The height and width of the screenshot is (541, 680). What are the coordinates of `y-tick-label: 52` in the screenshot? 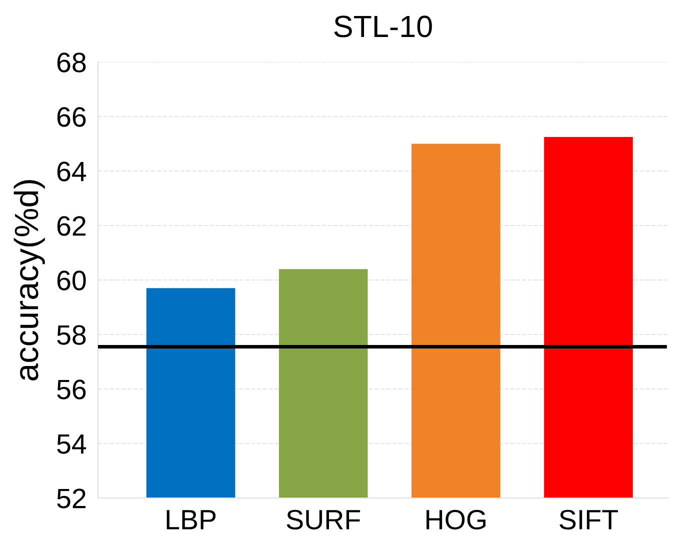 It's located at (71, 498).